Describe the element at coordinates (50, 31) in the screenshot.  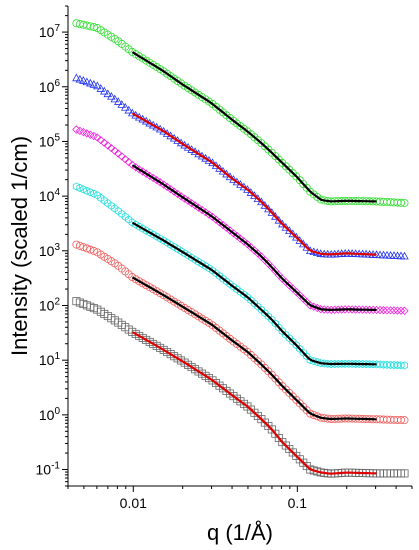
I see `y-tick-label: 10⁷` at that location.